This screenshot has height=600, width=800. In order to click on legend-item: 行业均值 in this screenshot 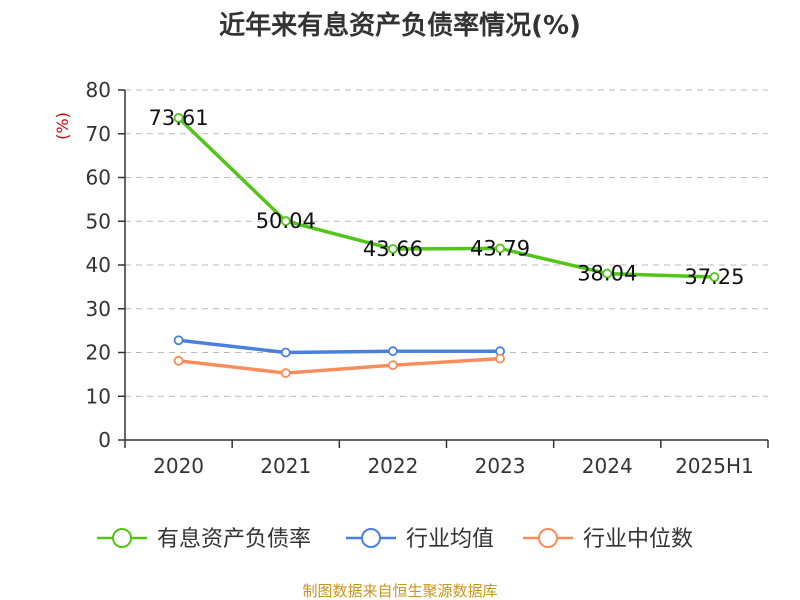, I will do `click(420, 539)`.